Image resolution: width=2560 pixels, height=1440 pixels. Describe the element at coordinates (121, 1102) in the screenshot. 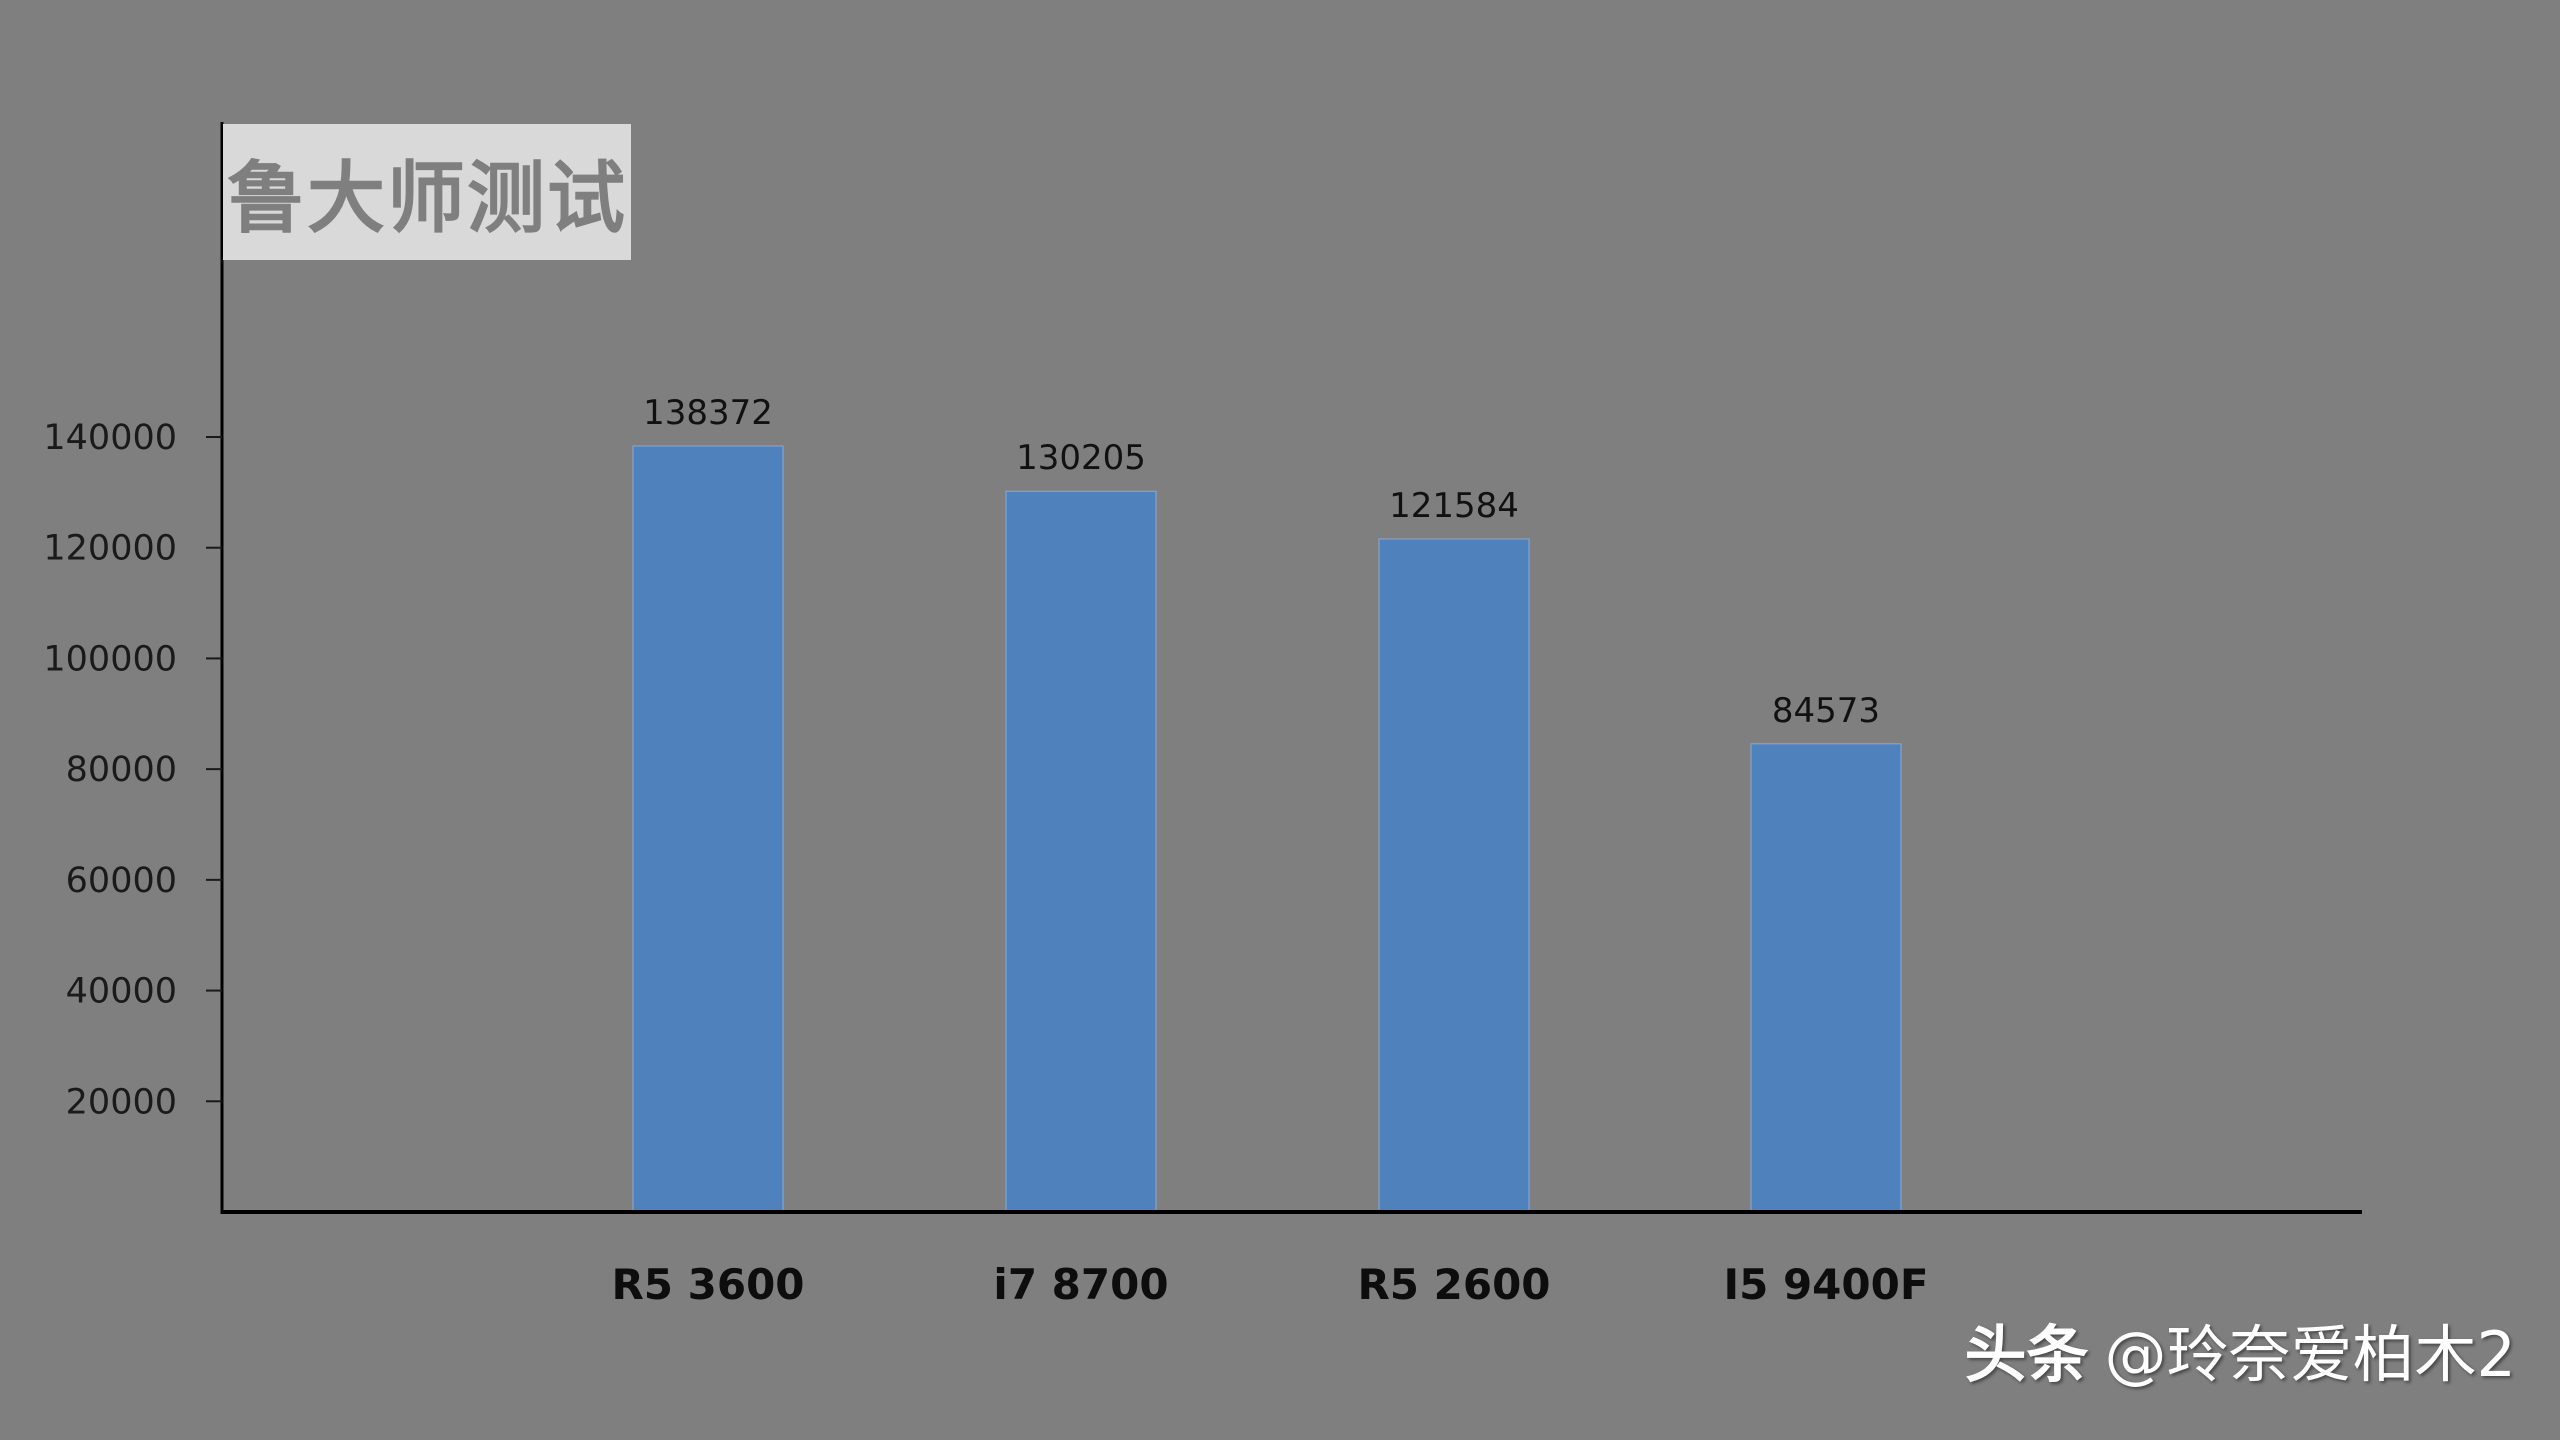

I see `y-tick-label: 20000` at that location.